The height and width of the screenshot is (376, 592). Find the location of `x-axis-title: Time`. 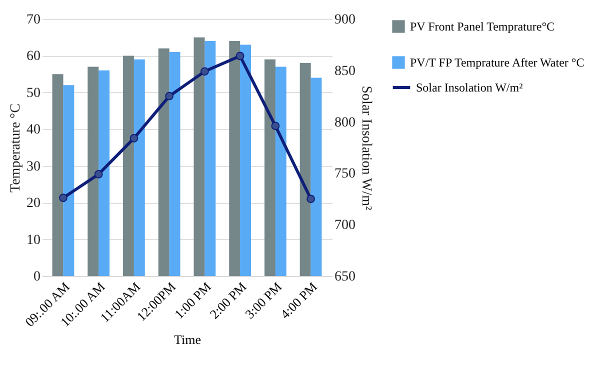

x-axis-title: Time is located at coordinates (188, 340).